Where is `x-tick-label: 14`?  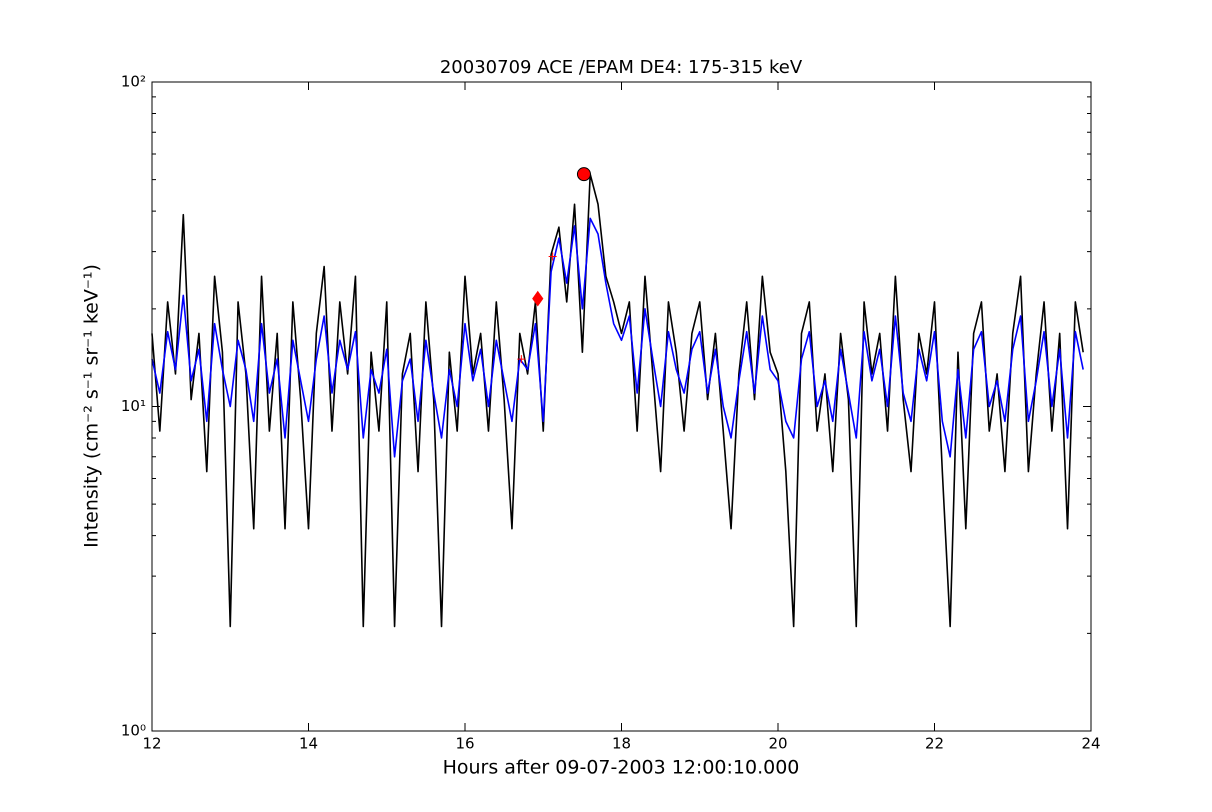
x-tick-label: 14 is located at coordinates (308, 744).